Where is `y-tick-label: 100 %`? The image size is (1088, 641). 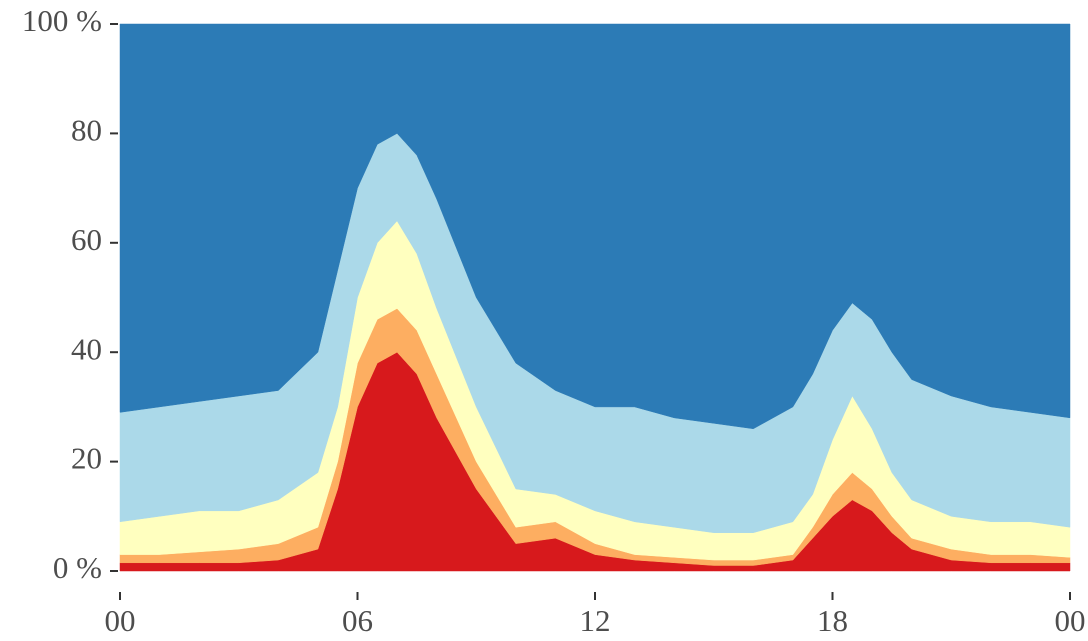 y-tick-label: 100 % is located at coordinates (62, 20).